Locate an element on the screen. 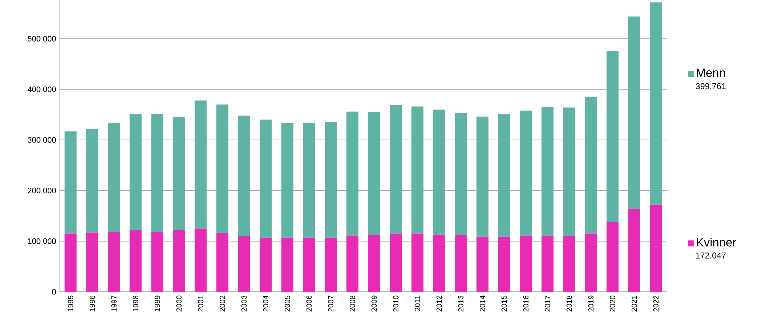  legend-label: Kvinner is located at coordinates (716, 242).